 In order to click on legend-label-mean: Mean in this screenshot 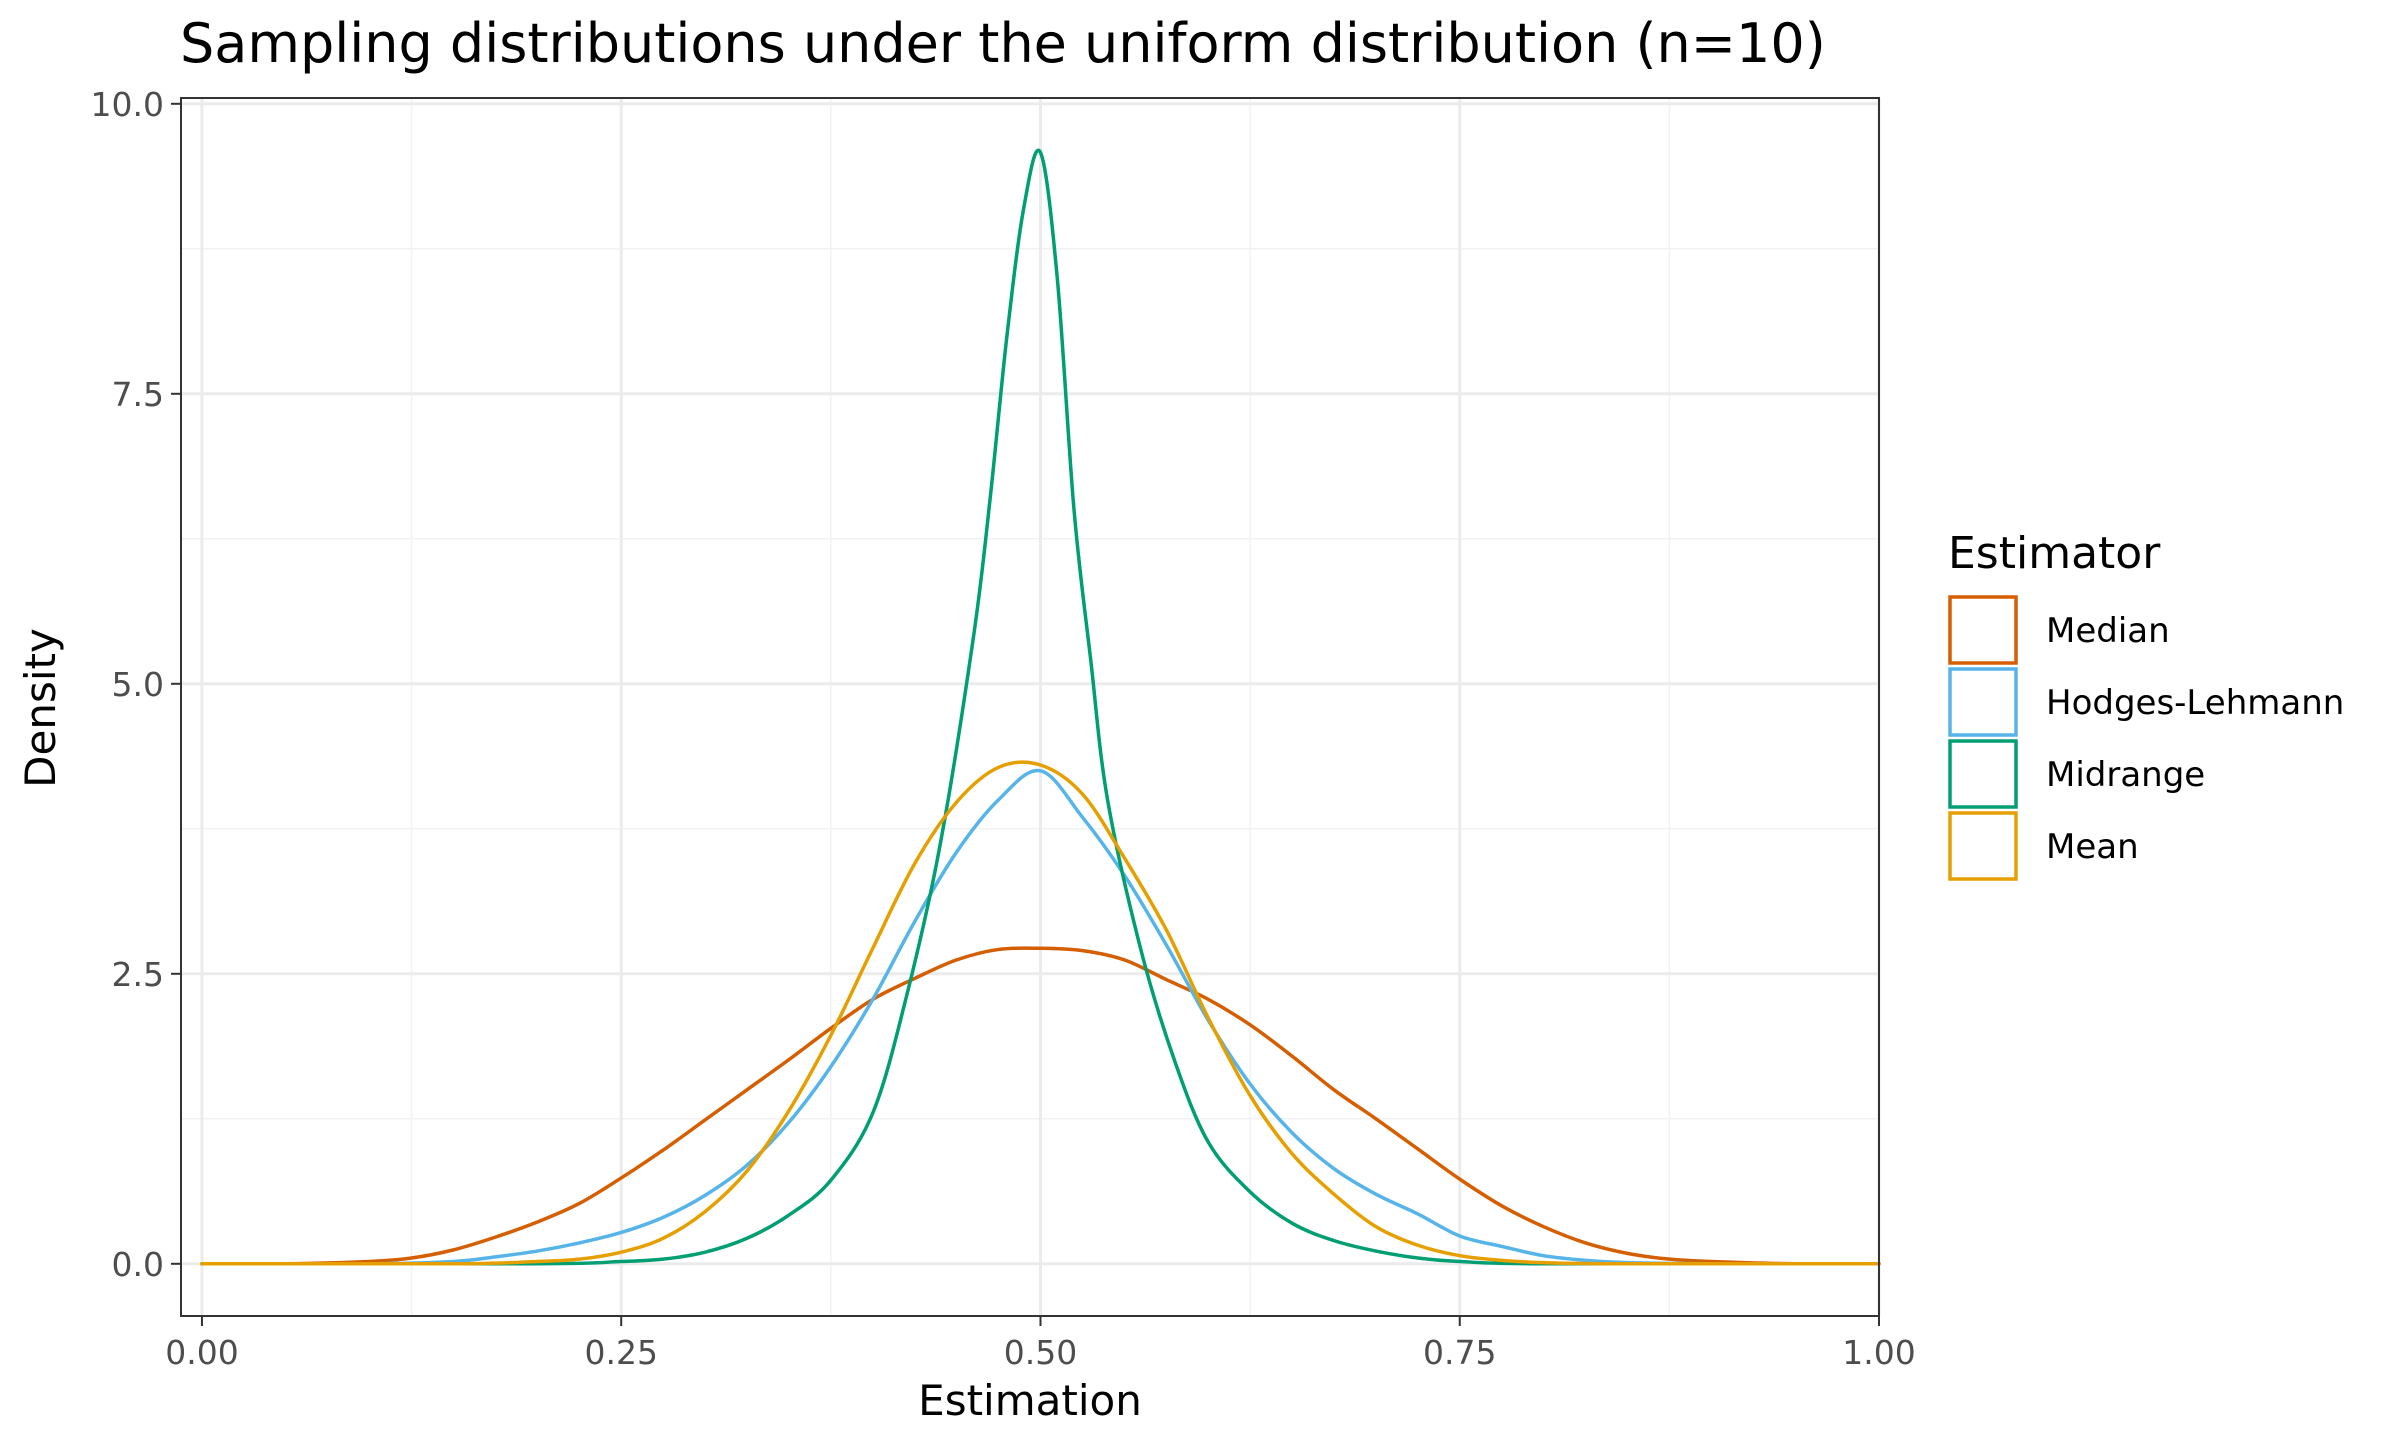, I will do `click(2092, 847)`.